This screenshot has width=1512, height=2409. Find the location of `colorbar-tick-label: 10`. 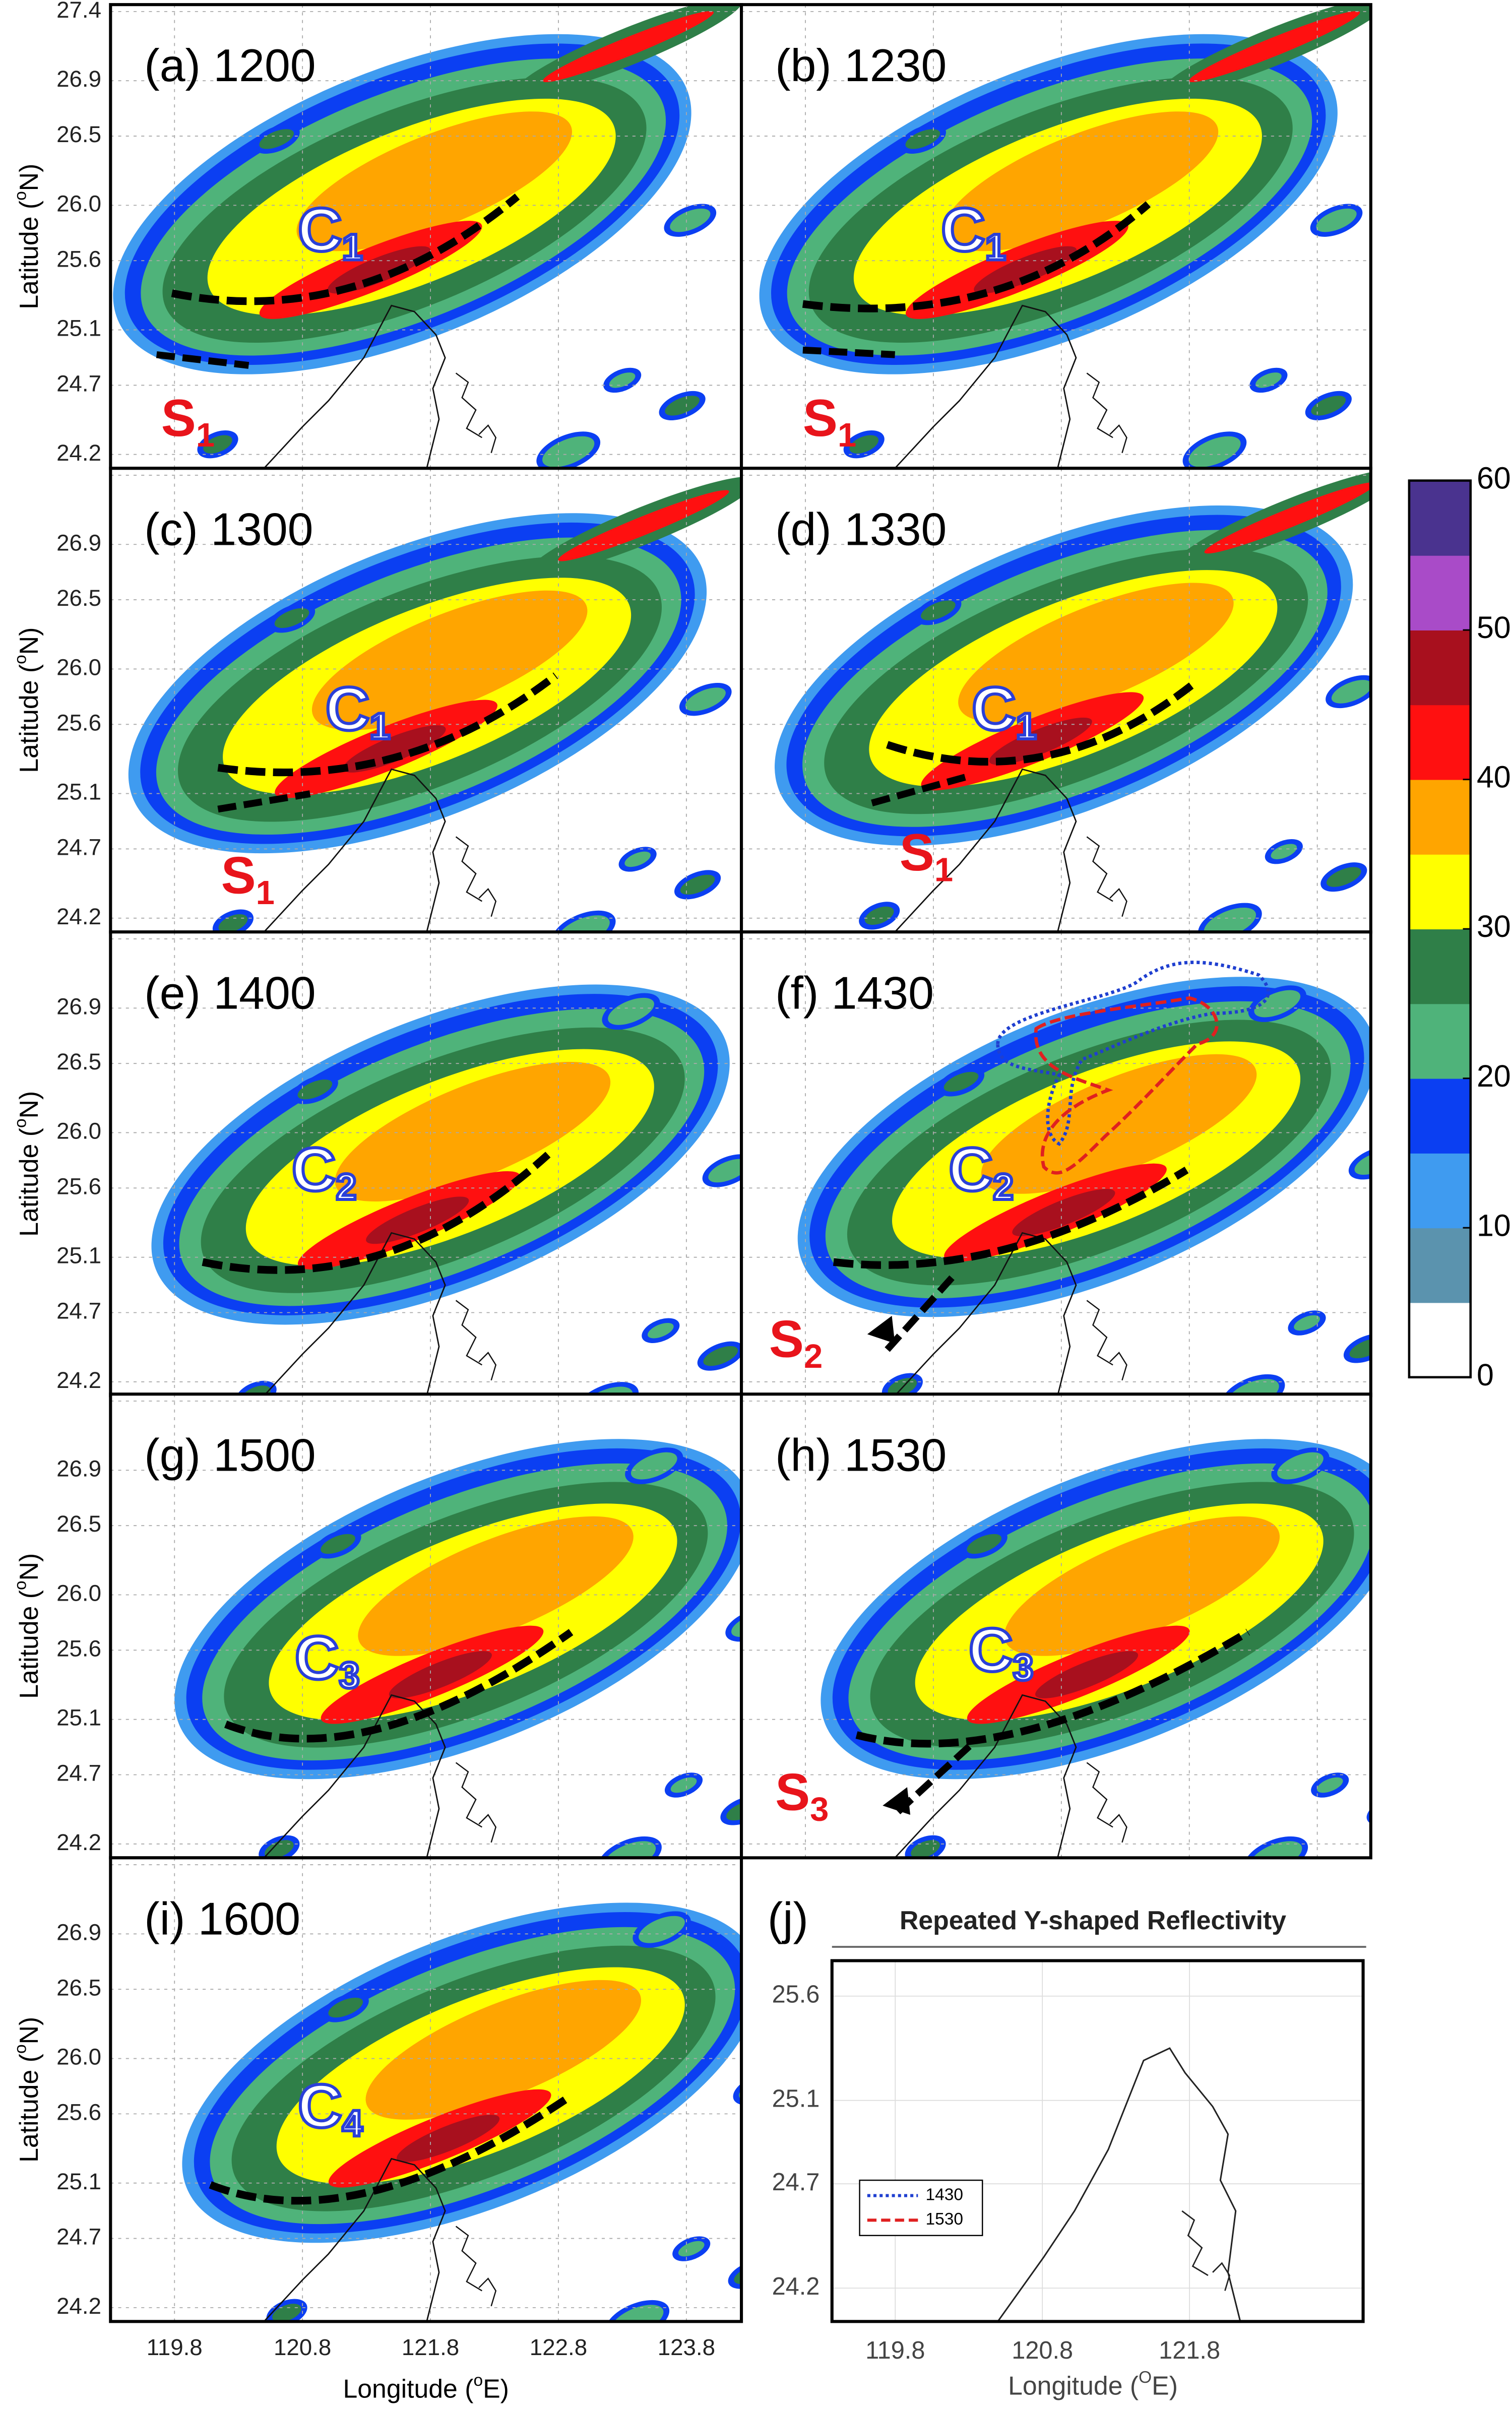

colorbar-tick-label: 10 is located at coordinates (1494, 1225).